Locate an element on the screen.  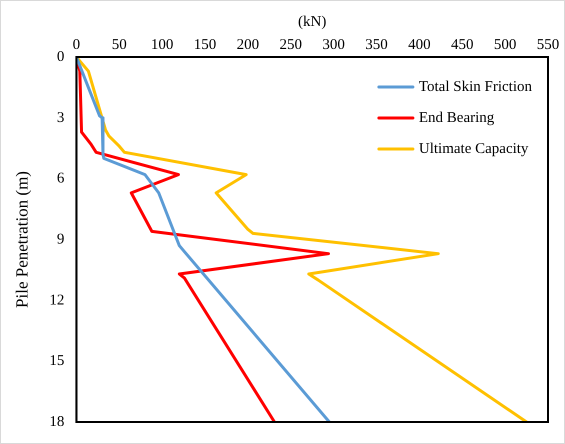
x-tick-label: 150 is located at coordinates (205, 44).